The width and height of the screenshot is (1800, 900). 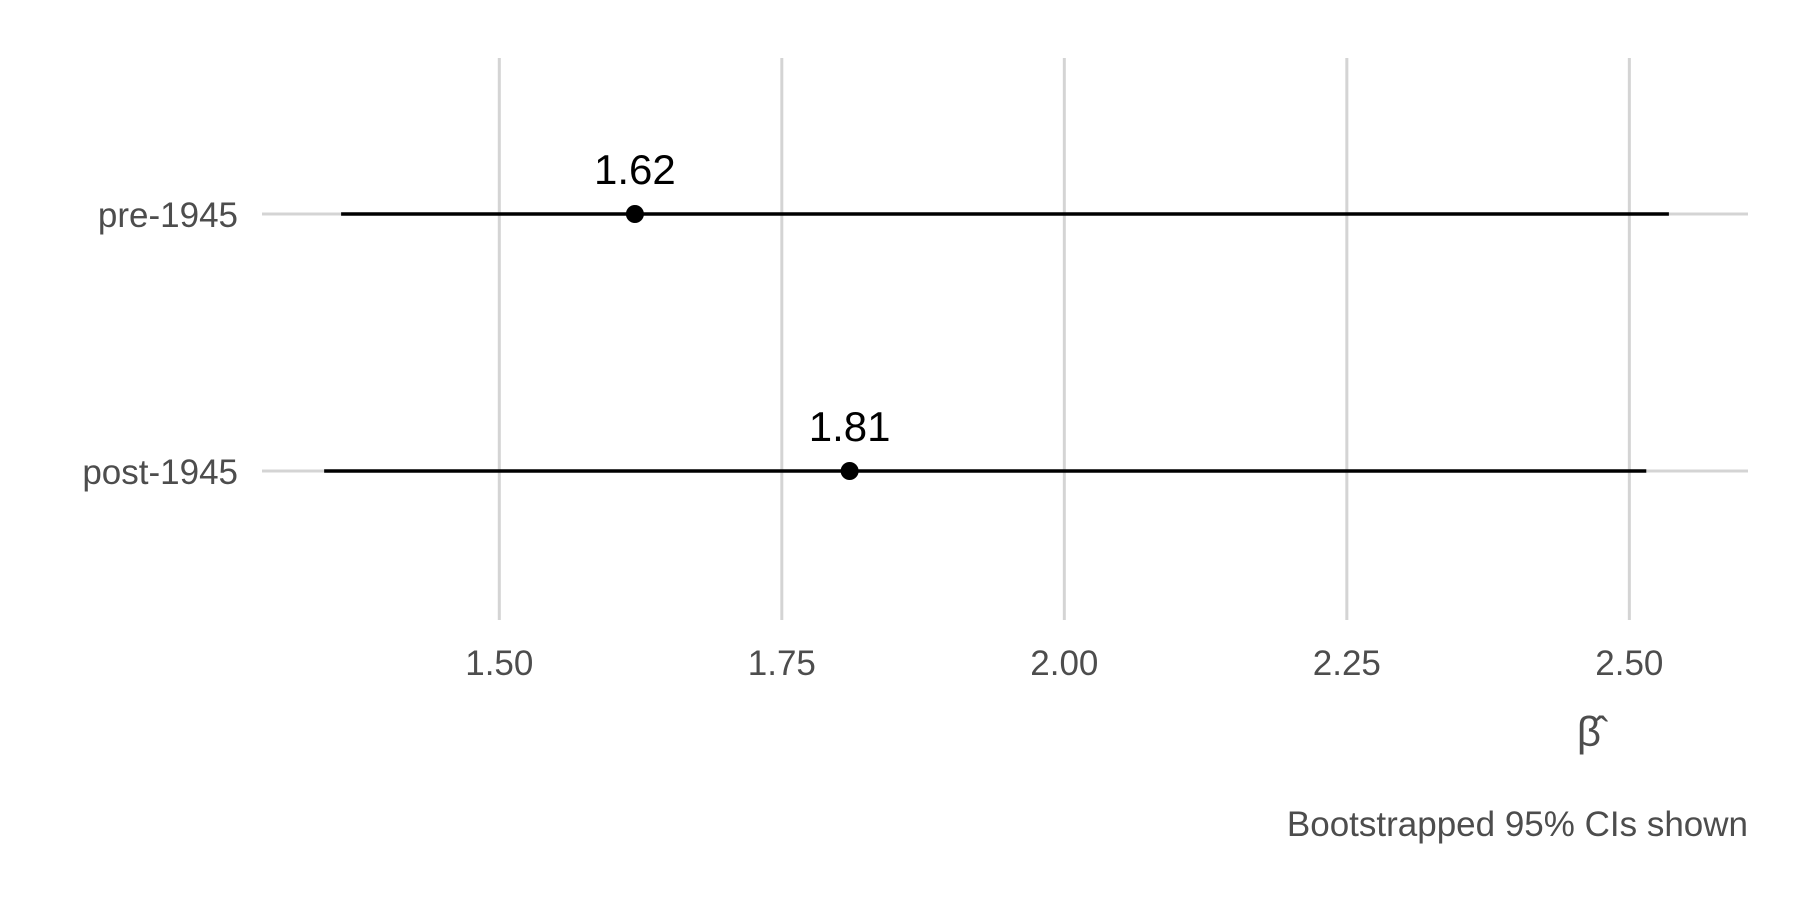 I want to click on estimate-point-pre-1945, so click(x=634, y=214).